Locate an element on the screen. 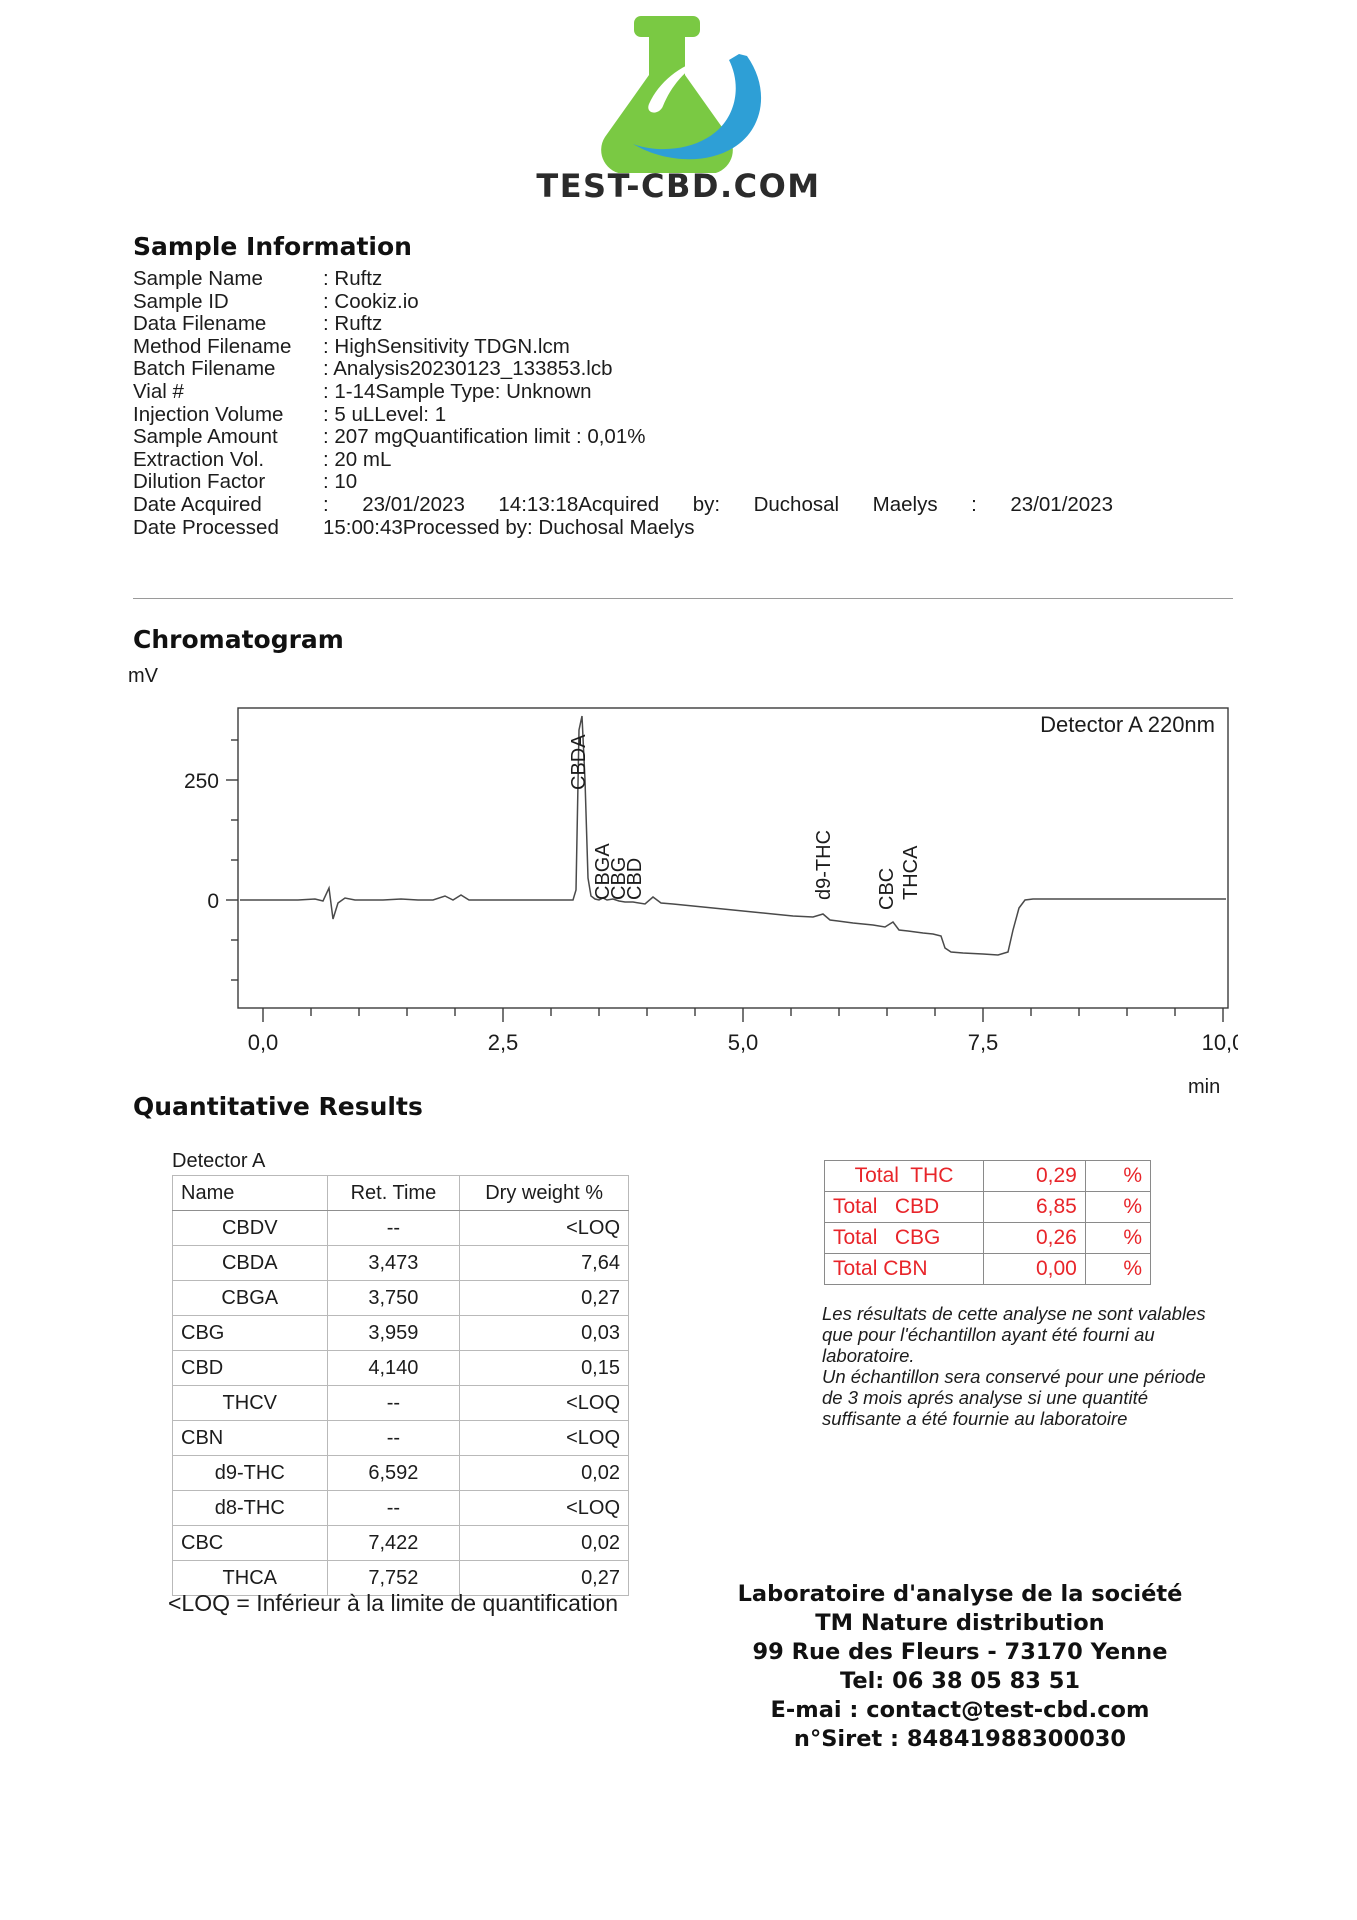 Image resolution: width=1357 pixels, height=1920 pixels. svg-text: CBDA is located at coordinates (579, 762).